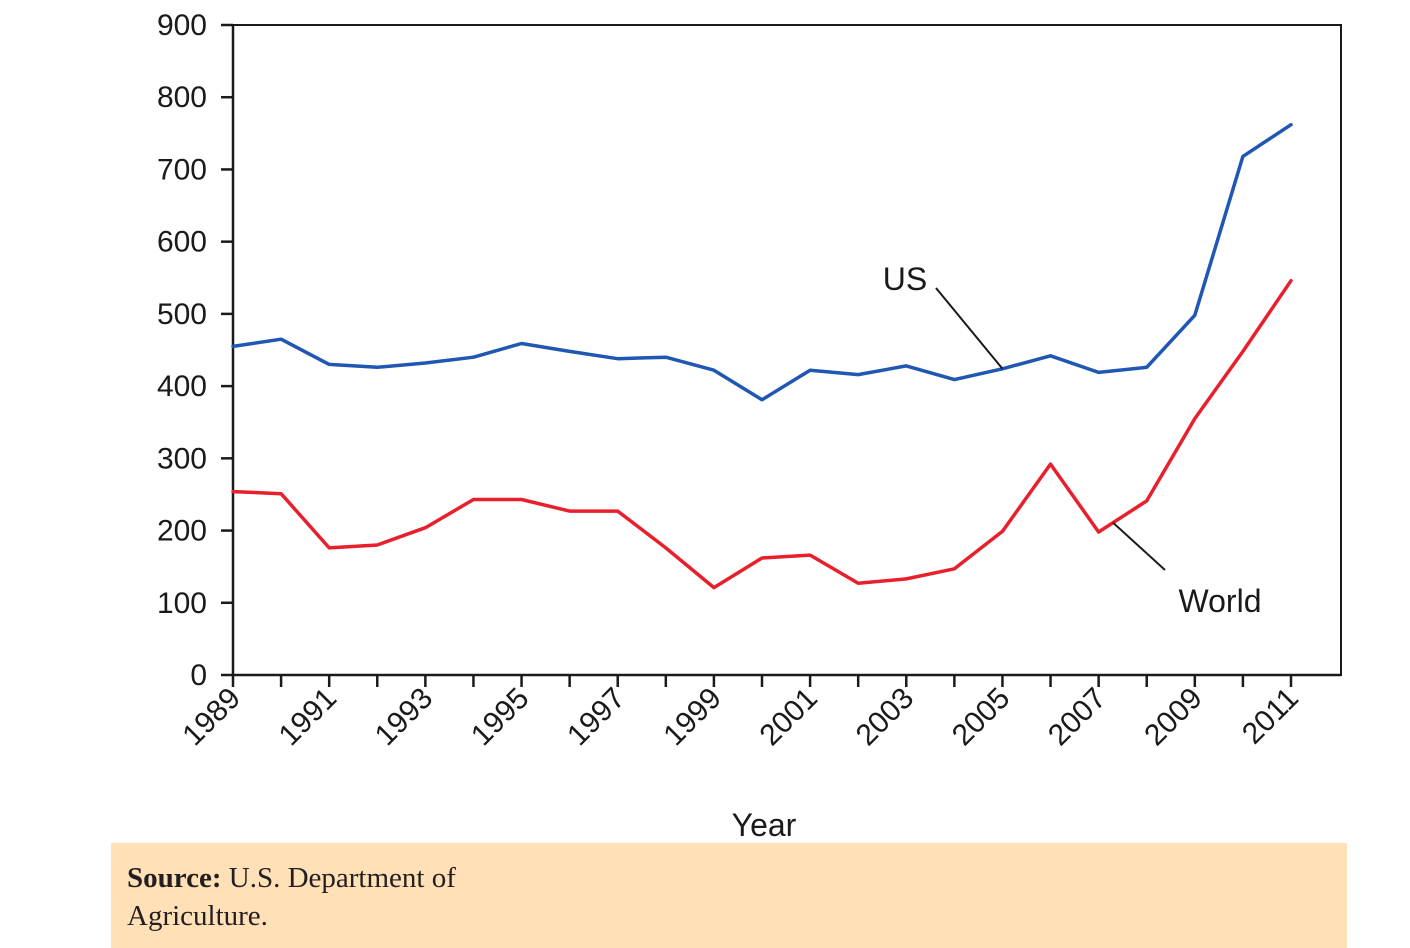  I want to click on source-text-1: U.S. Department of, so click(342, 878).